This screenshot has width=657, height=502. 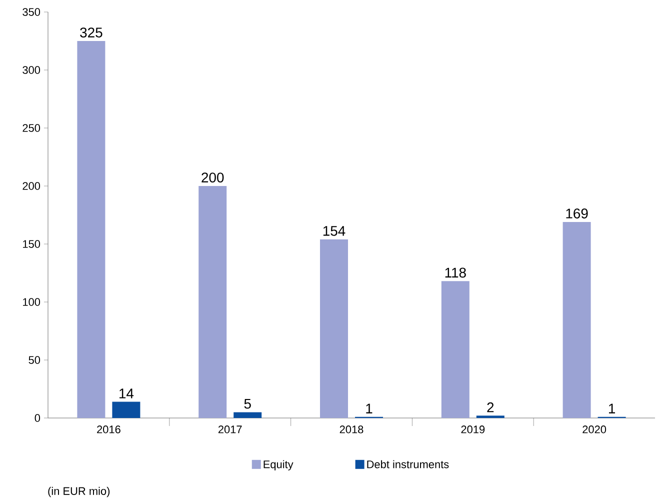 I want to click on data-label: 200, so click(x=213, y=177).